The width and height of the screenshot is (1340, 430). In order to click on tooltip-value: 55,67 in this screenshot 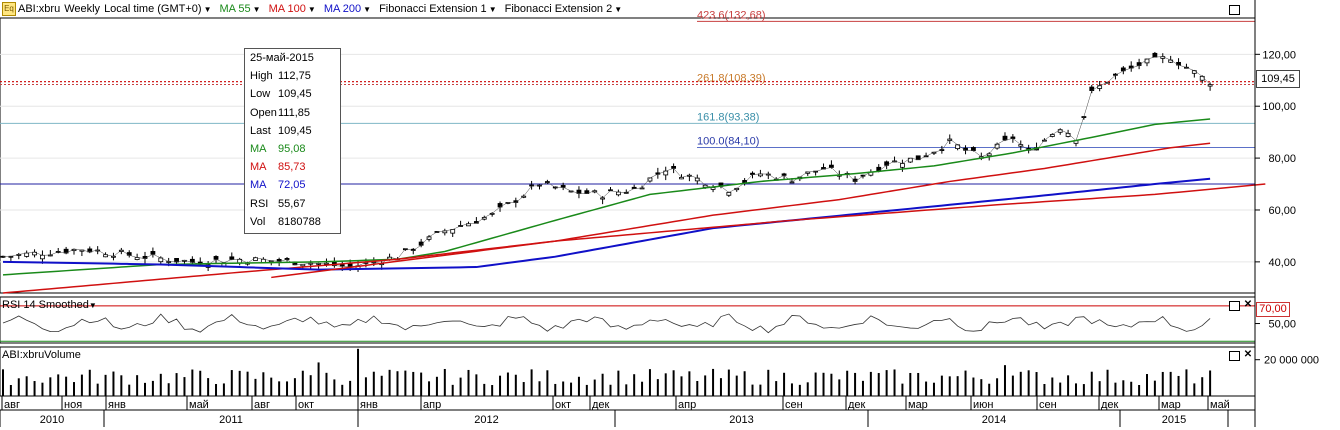, I will do `click(292, 203)`.